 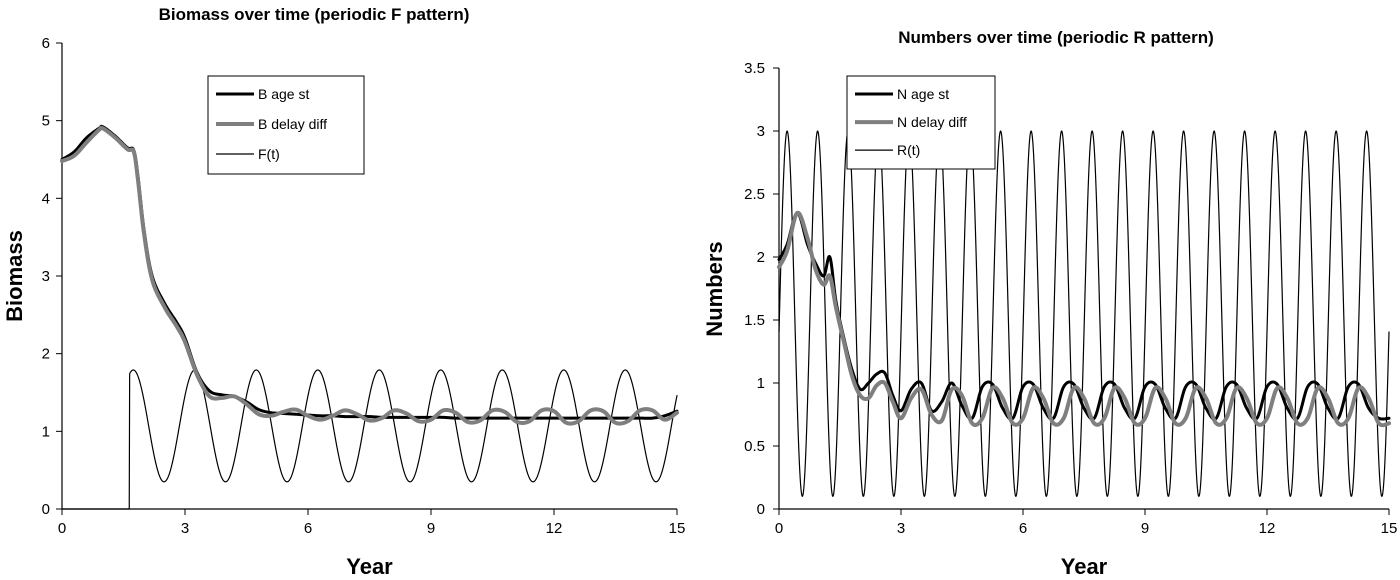 What do you see at coordinates (369, 439) in the screenshot?
I see `series-line-f-t-` at bounding box center [369, 439].